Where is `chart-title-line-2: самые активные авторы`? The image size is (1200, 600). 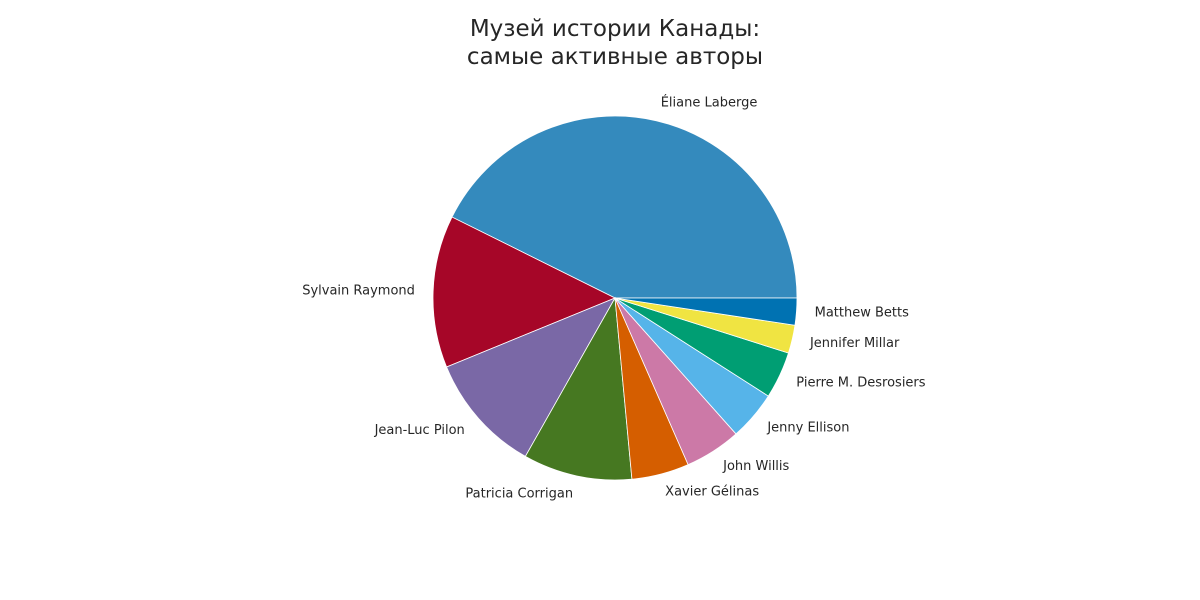 chart-title-line-2: самые активные авторы is located at coordinates (615, 57).